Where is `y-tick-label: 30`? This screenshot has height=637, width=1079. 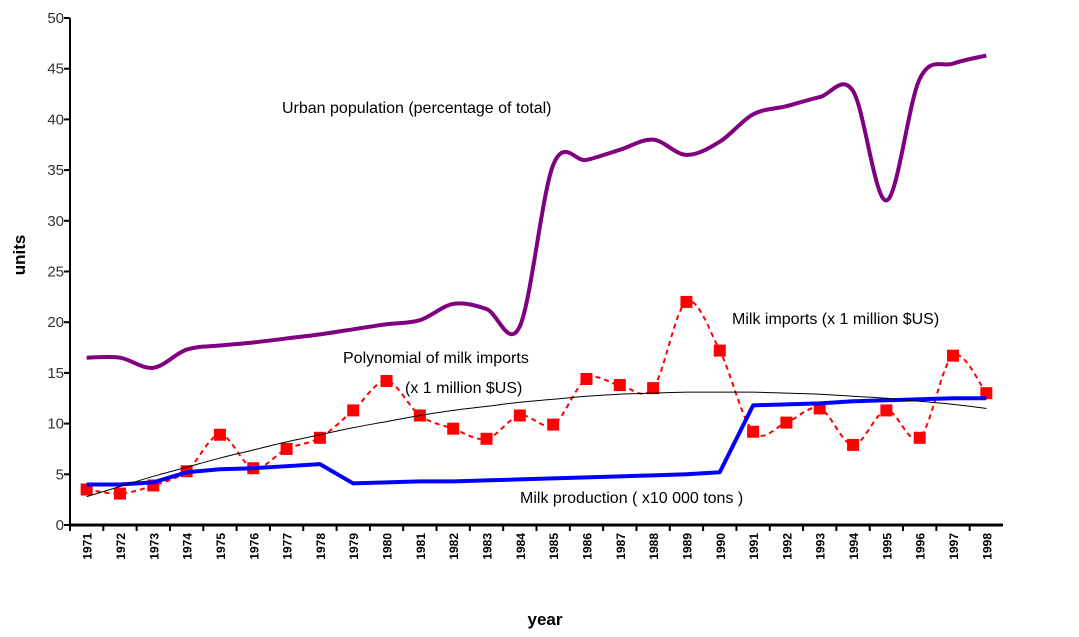
y-tick-label: 30 is located at coordinates (55, 221).